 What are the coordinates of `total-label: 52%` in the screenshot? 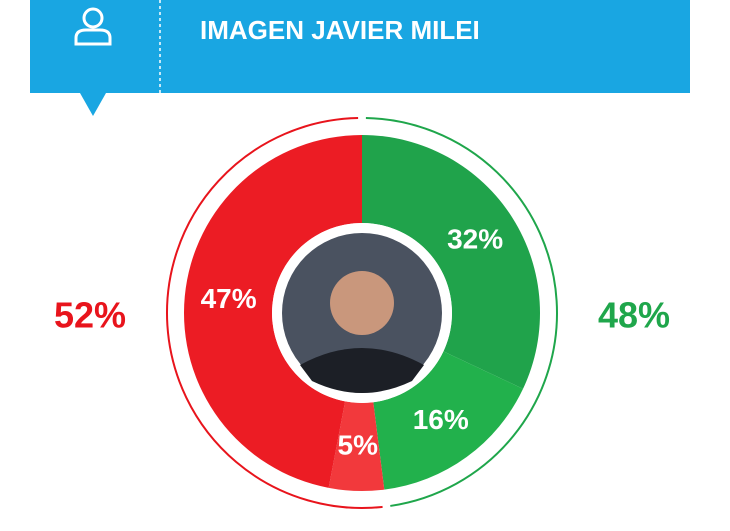 It's located at (90, 315).